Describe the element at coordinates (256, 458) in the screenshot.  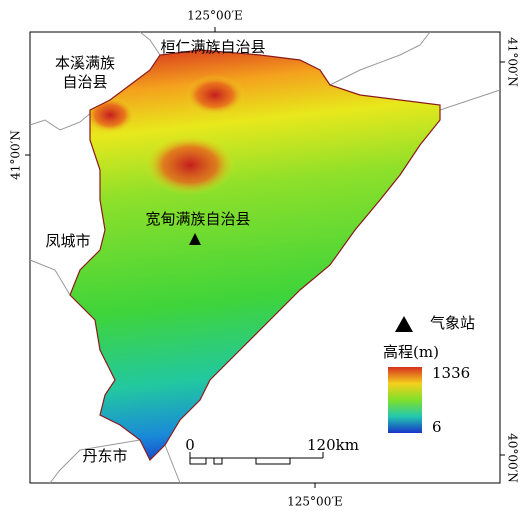
I see `scale-bar` at that location.